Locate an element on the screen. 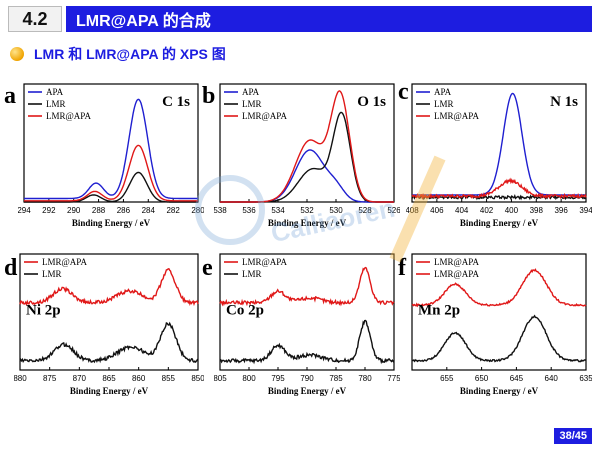  panel-letter-a: a is located at coordinates (10, 96).